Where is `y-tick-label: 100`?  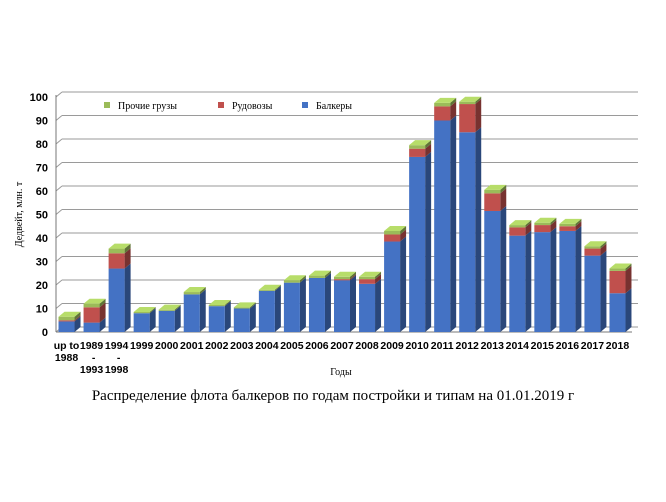
y-tick-label: 100 is located at coordinates (39, 98).